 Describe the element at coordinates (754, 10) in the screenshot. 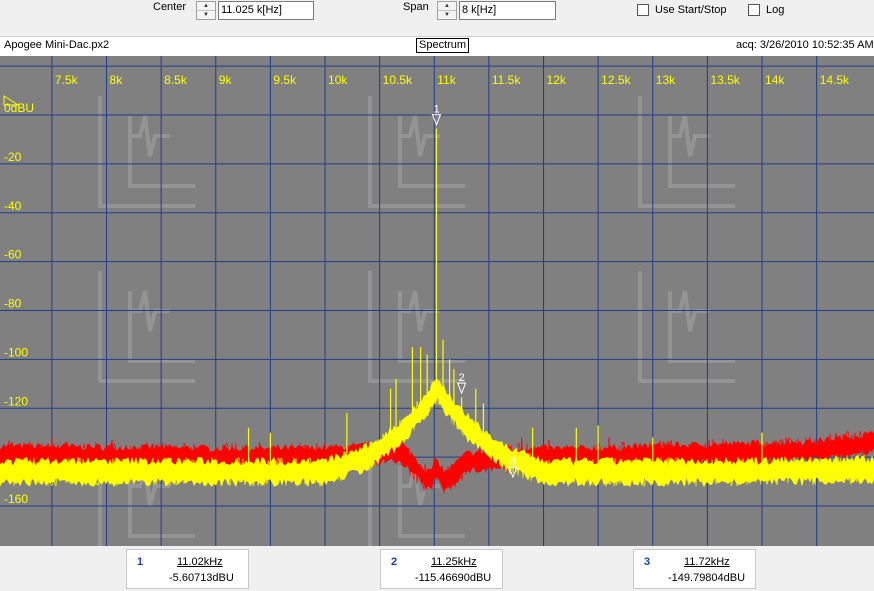

I see `log-checkbox` at that location.